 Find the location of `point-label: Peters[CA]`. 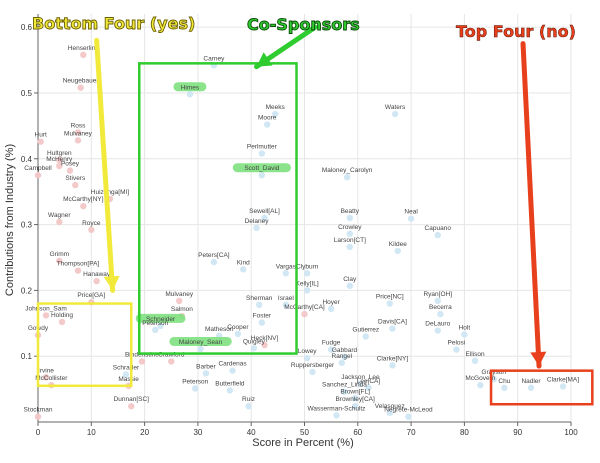

point-label: Peters[CA] is located at coordinates (214, 255).